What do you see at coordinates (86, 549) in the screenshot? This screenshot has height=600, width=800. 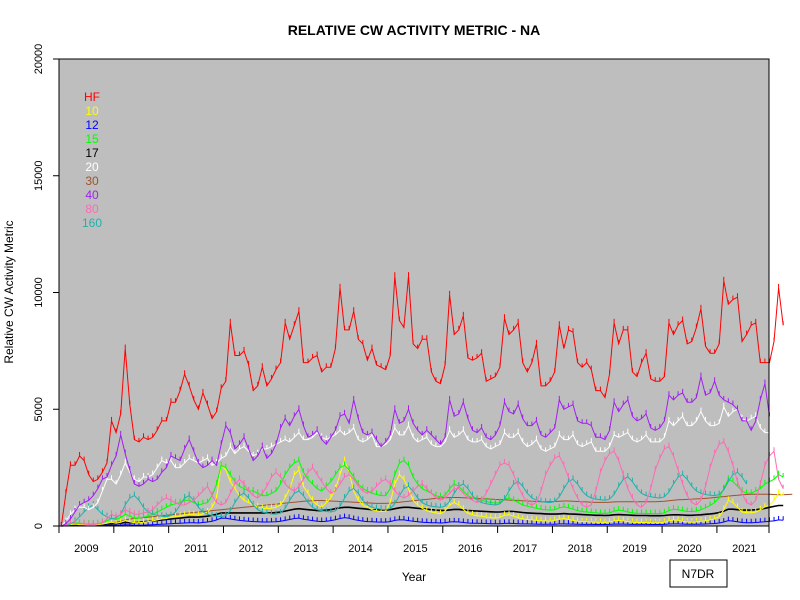 I see `x-tick-label: 2009` at bounding box center [86, 549].